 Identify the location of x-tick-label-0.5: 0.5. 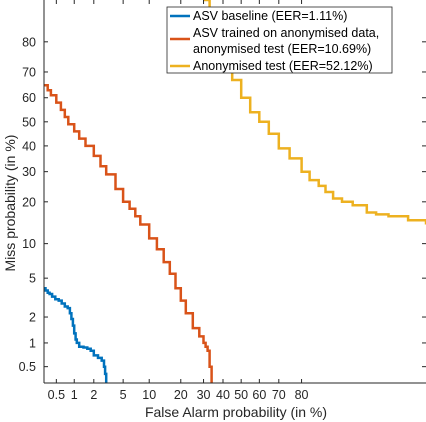
(56, 395).